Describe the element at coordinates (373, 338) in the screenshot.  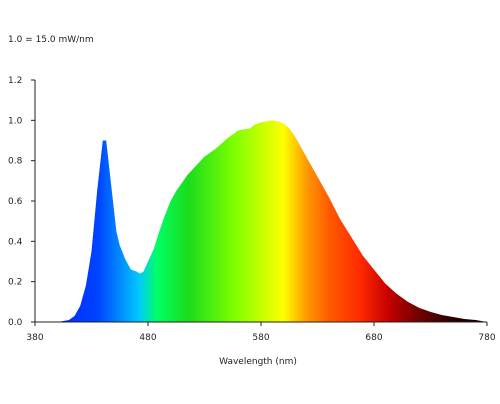
I see `x-tick-label: 680` at that location.